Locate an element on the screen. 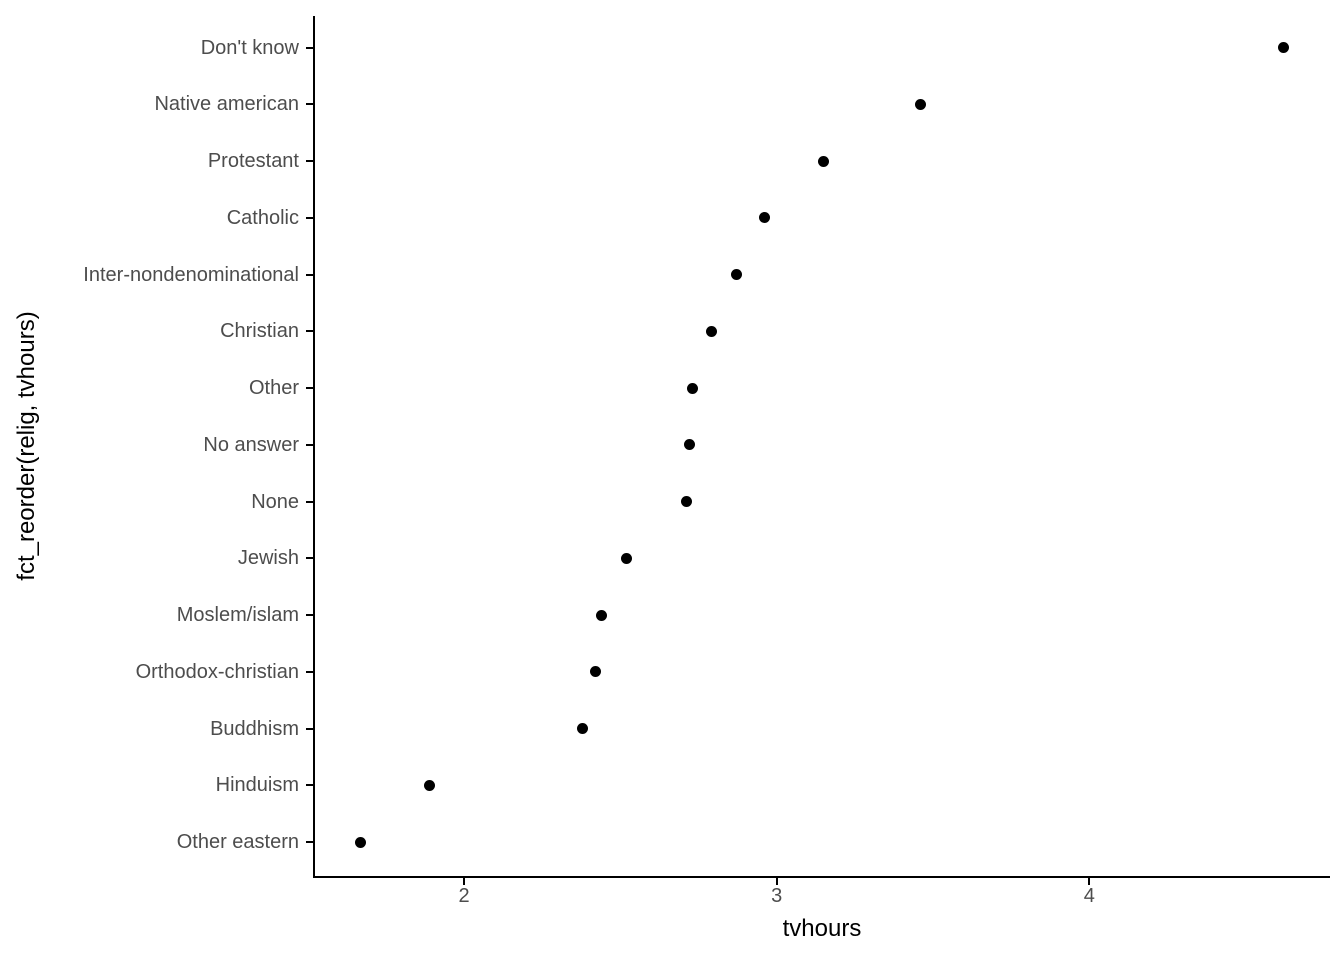 The width and height of the screenshot is (1344, 960). y-axis-line is located at coordinates (314, 446).